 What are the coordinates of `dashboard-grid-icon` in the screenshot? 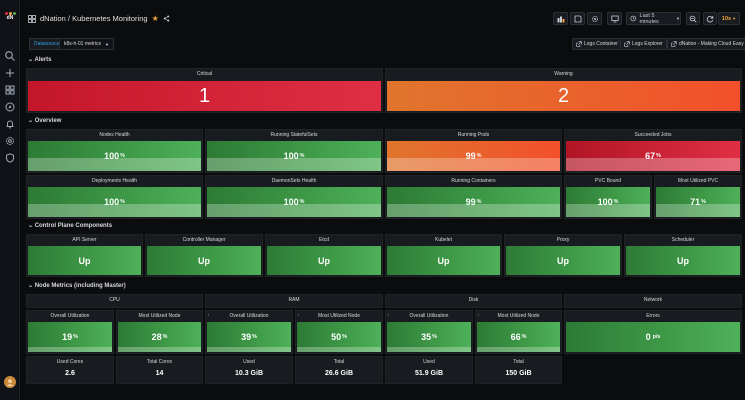 It's located at (32, 18).